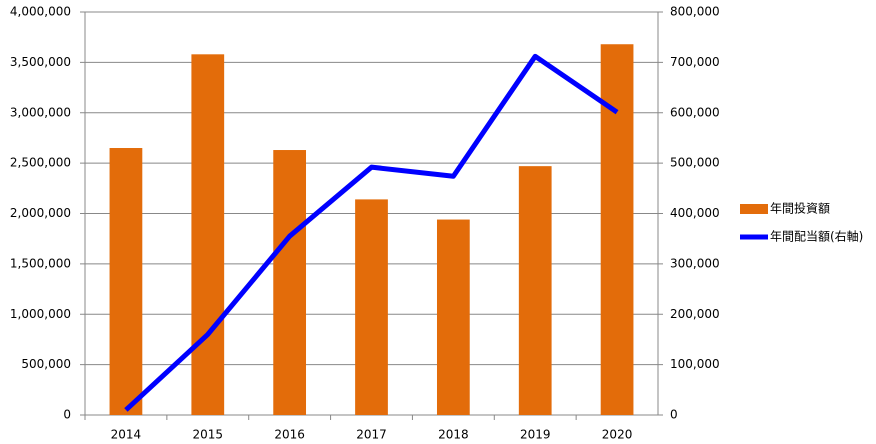  What do you see at coordinates (126, 435) in the screenshot?
I see `x-tick-label: 2014` at bounding box center [126, 435].